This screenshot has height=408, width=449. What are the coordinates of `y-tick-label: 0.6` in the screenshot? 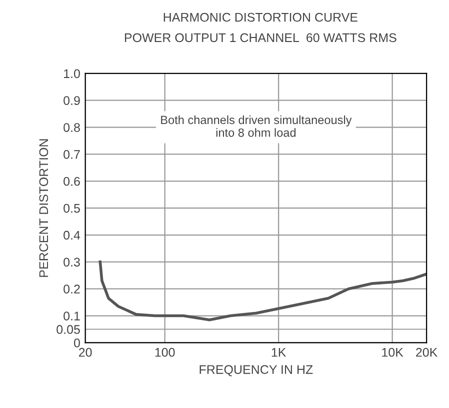 It's located at (72, 181).